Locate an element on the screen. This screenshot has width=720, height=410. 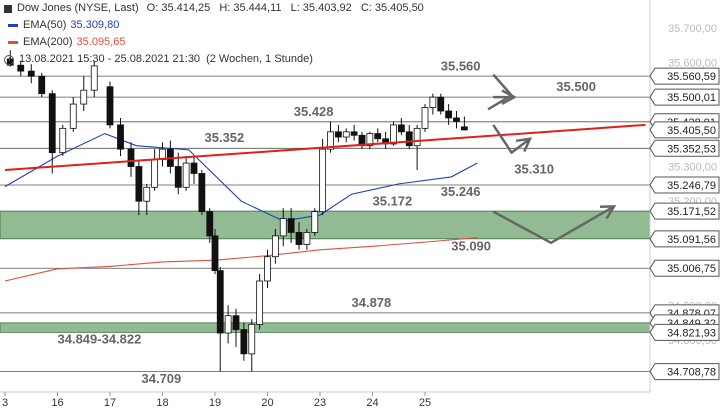
price-tag-label: 34.708,78 is located at coordinates (691, 373).